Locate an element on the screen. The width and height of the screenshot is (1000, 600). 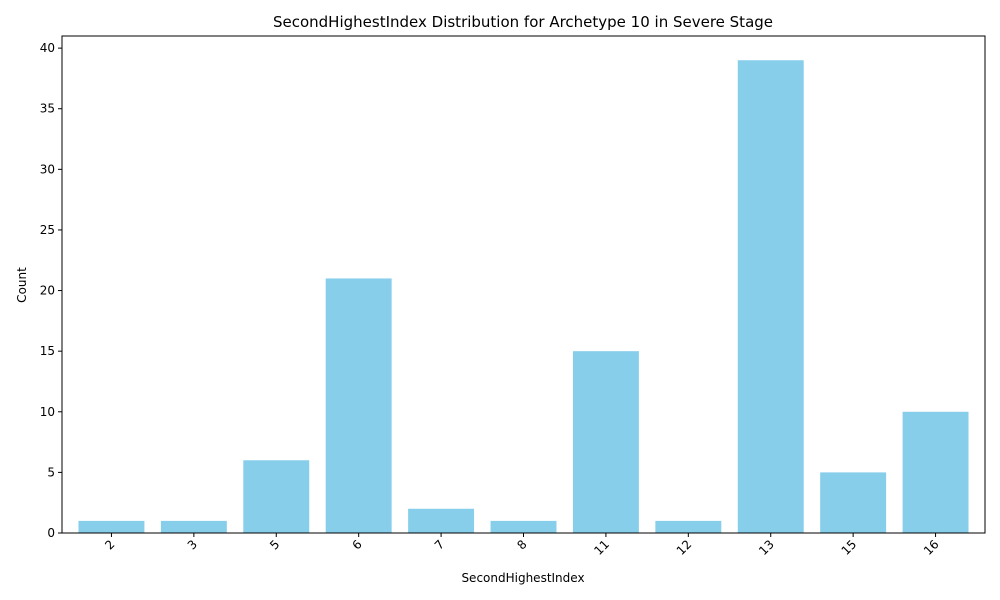
y-tick-label: 0 is located at coordinates (51, 533).